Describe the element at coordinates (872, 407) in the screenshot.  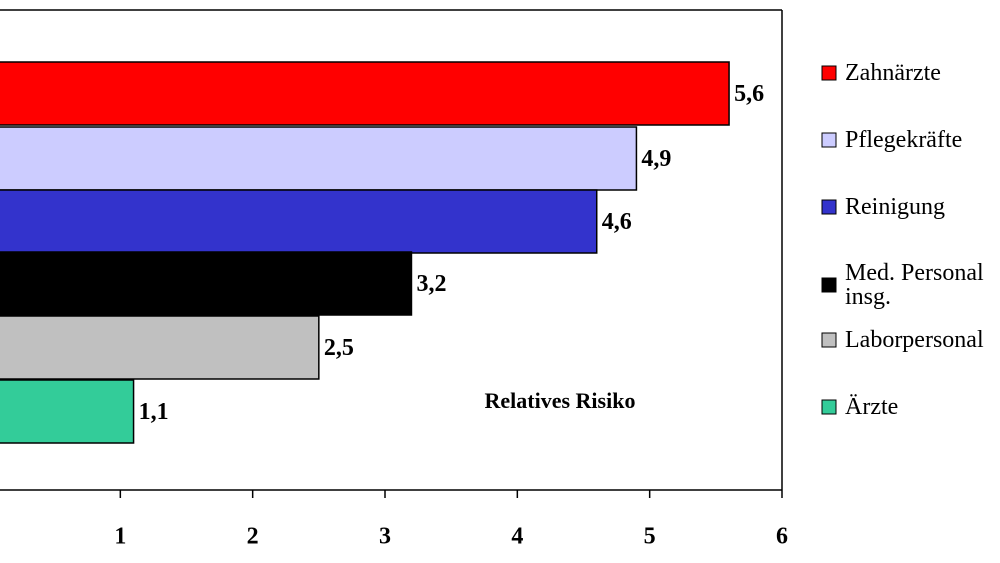
I see `legend-label: Ärzte` at that location.